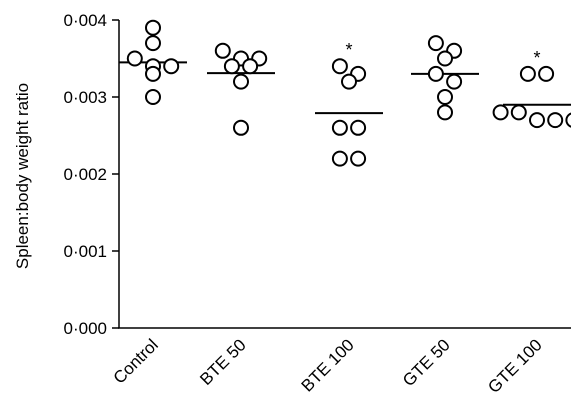 Image resolution: width=571 pixels, height=406 pixels. What do you see at coordinates (515, 366) in the screenshot?
I see `x-tick-label: GTE 100` at bounding box center [515, 366].